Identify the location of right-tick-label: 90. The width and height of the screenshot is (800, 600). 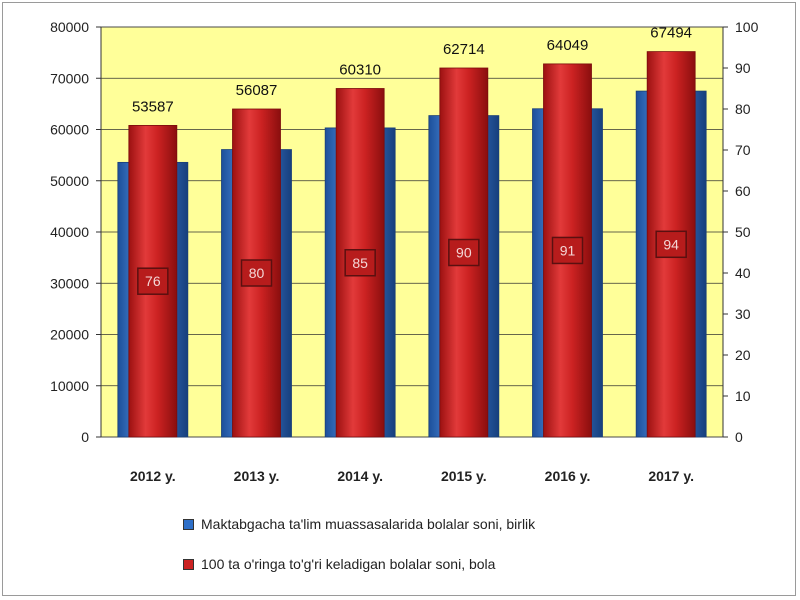
(743, 68).